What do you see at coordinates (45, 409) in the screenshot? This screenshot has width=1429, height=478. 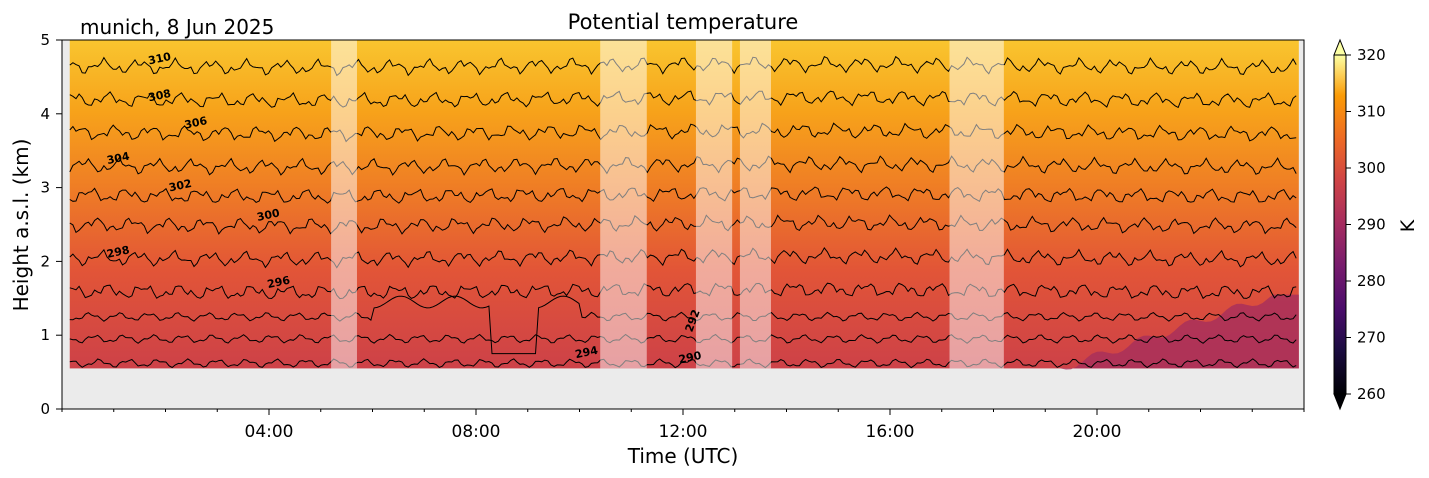 I see `y-tick-label: 0` at bounding box center [45, 409].